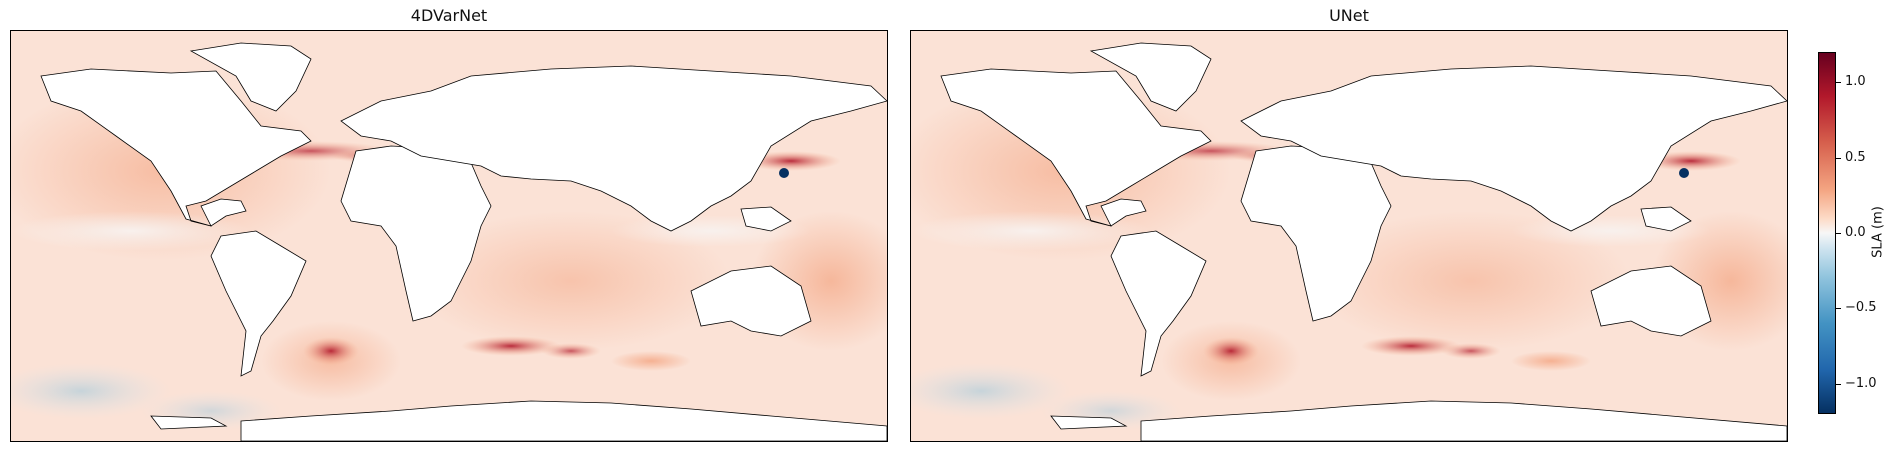 The width and height of the screenshot is (1904, 452). Describe the element at coordinates (1855, 157) in the screenshot. I see `colorbar-tick-label: 0.5` at that location.